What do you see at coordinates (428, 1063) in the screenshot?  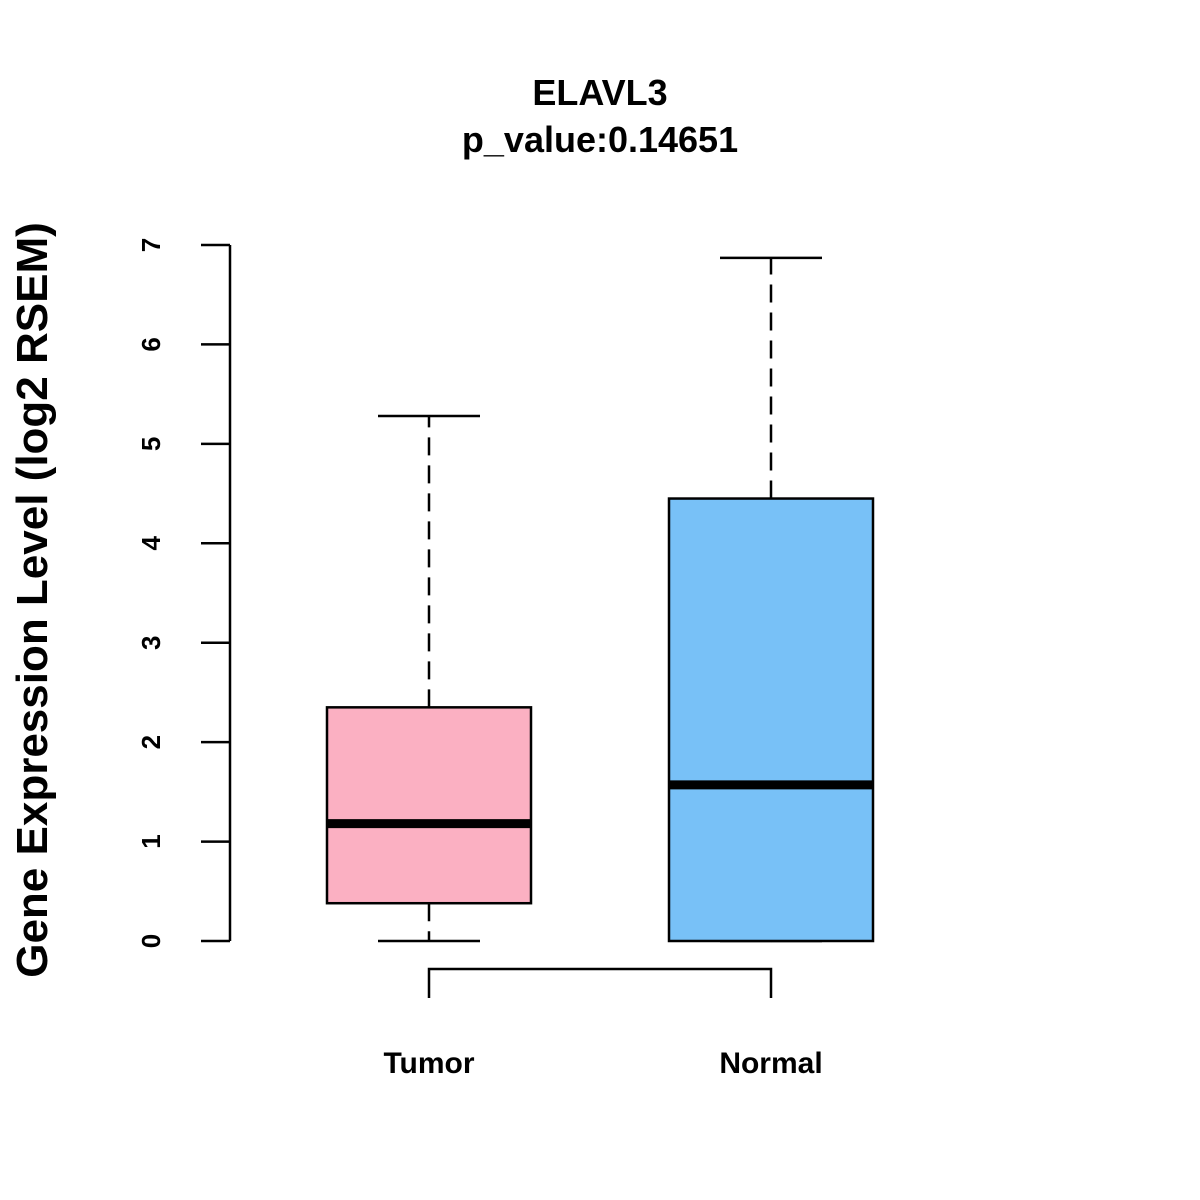 I see `category-label-tumor: Tumor` at bounding box center [428, 1063].